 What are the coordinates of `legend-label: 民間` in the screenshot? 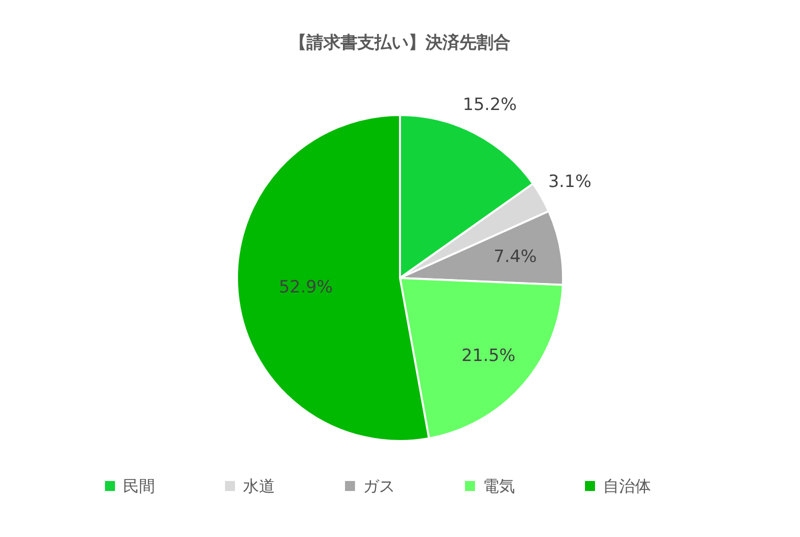 It's located at (139, 486).